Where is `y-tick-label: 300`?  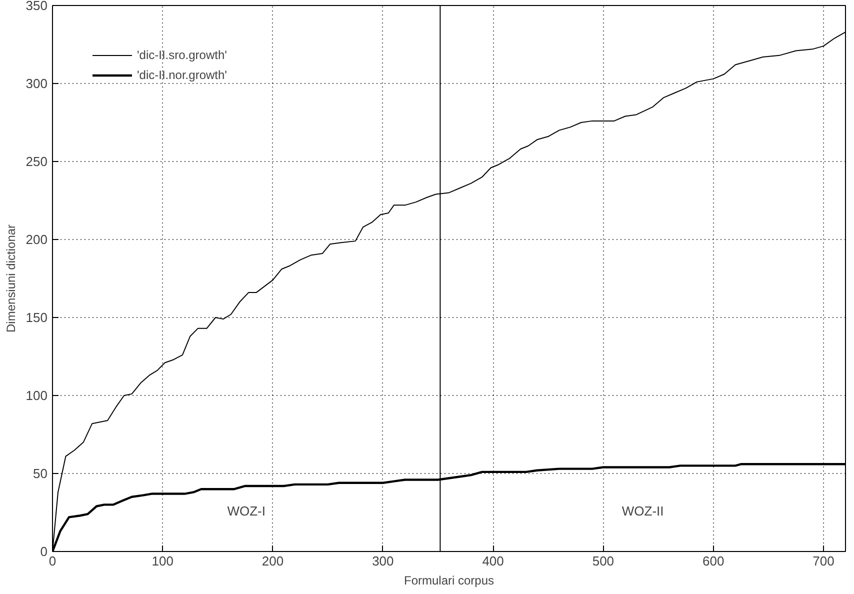
y-tick-label: 300 is located at coordinates (37, 83).